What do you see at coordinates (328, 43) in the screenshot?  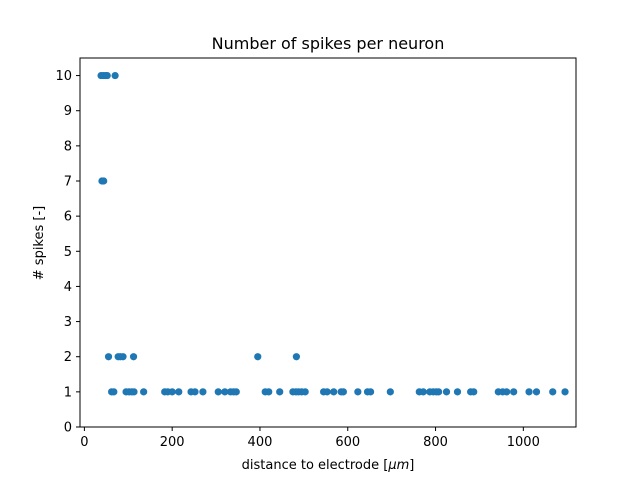 I see `chart-title: Number of spikes per neuron` at bounding box center [328, 43].